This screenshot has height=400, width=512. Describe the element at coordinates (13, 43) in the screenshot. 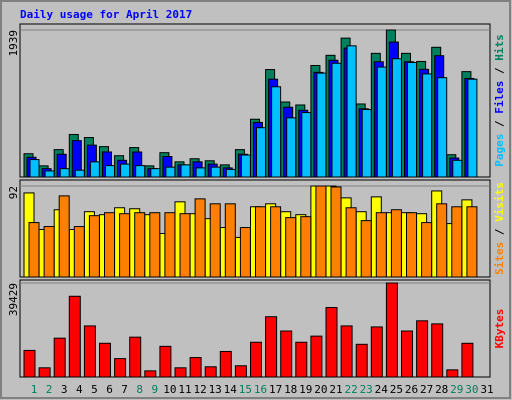

I see `y-tick-label: 1939` at that location.